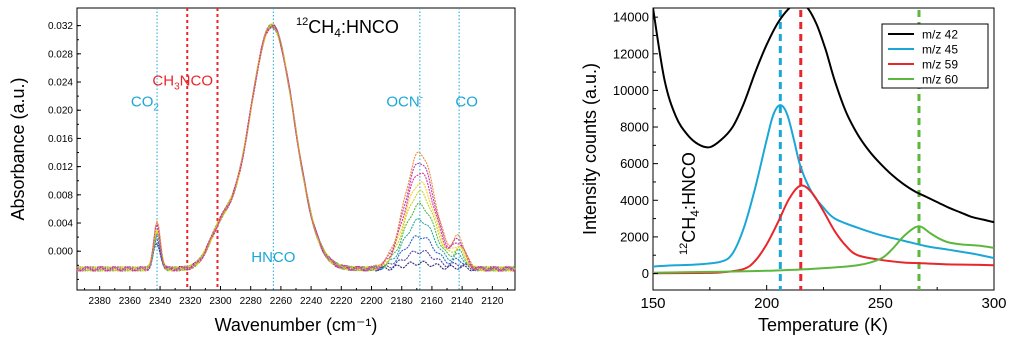 This screenshot has height=338, width=1012. Describe the element at coordinates (940, 50) in the screenshot. I see `legend-label-1: m/z 45` at that location.